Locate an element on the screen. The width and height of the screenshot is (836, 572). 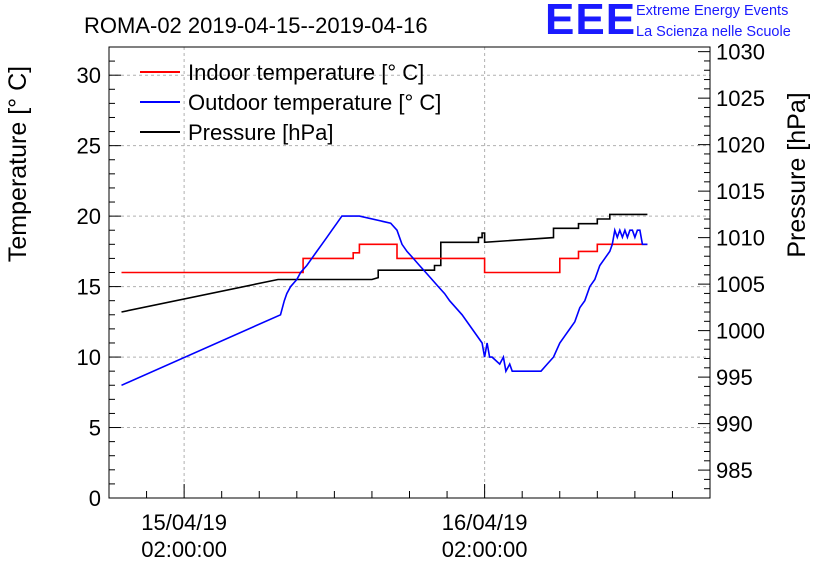
y-tick-label: 5 is located at coordinates (95, 428).